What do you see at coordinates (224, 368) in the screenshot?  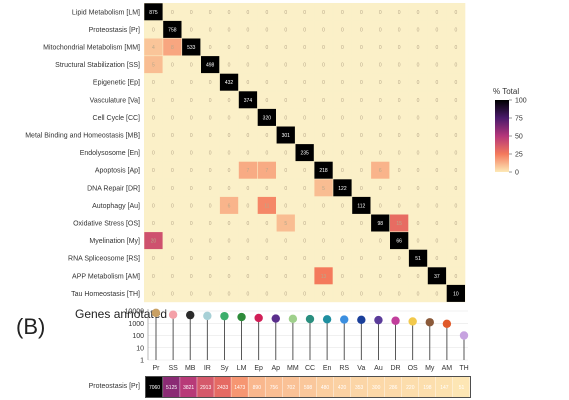 I see `panel-b-x-label: Sy` at bounding box center [224, 368].